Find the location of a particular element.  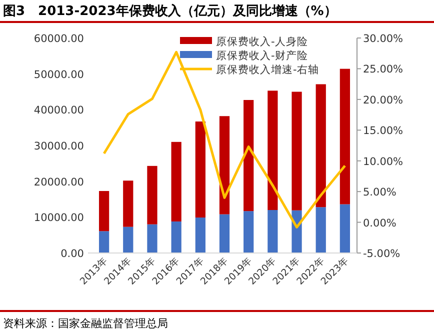

y-tick-label: 10000.00 is located at coordinates (59, 218).